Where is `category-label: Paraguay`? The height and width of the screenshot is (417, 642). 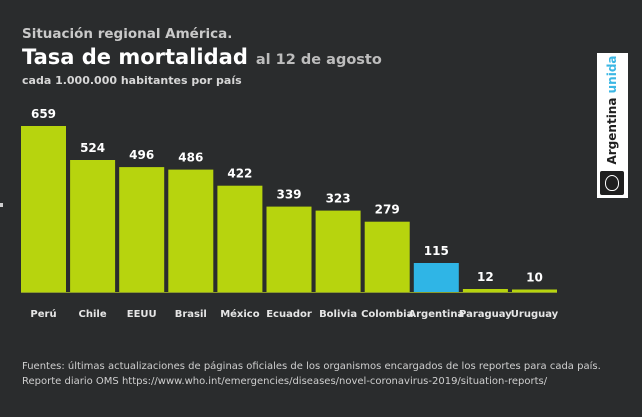
category-label: Paraguay is located at coordinates (485, 314).